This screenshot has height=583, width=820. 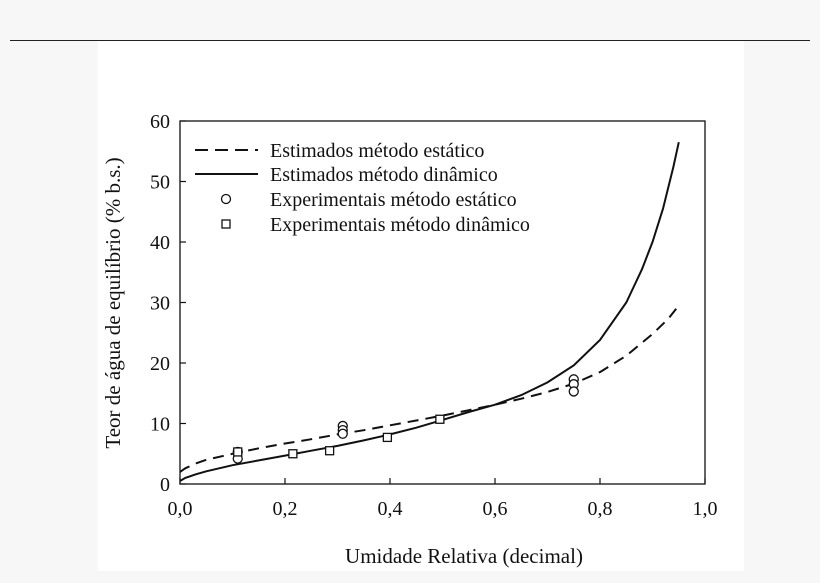 What do you see at coordinates (410, 40) in the screenshot?
I see `top-rule` at bounding box center [410, 40].